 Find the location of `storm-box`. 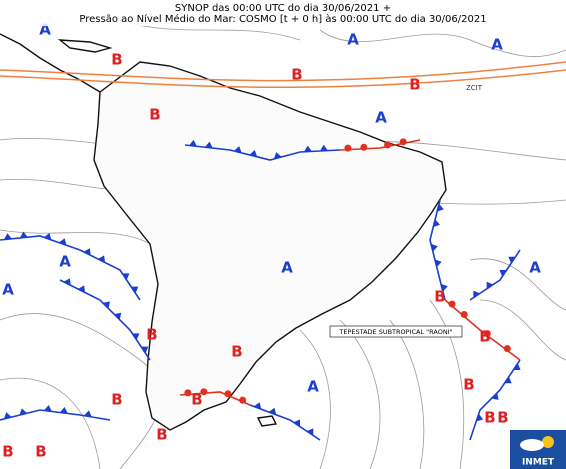

storm-box is located at coordinates (396, 331).